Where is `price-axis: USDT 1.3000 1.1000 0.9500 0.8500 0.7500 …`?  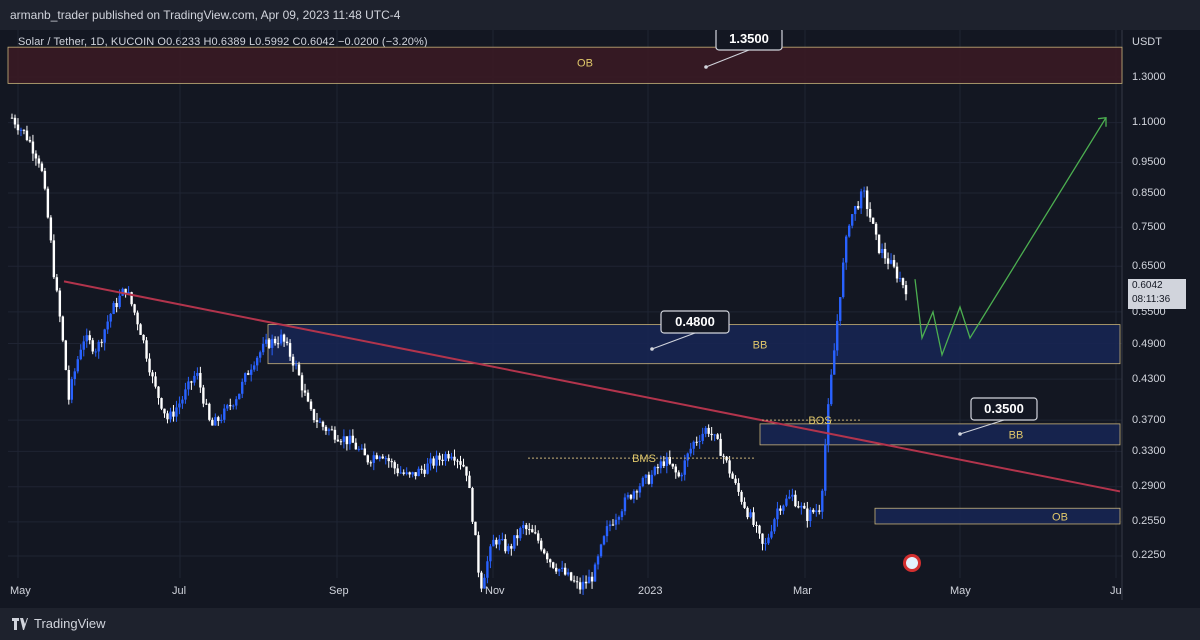
price-axis: USDT 1.3000 1.1000 0.9500 0.8500 0.7500 … is located at coordinates (1161, 315).